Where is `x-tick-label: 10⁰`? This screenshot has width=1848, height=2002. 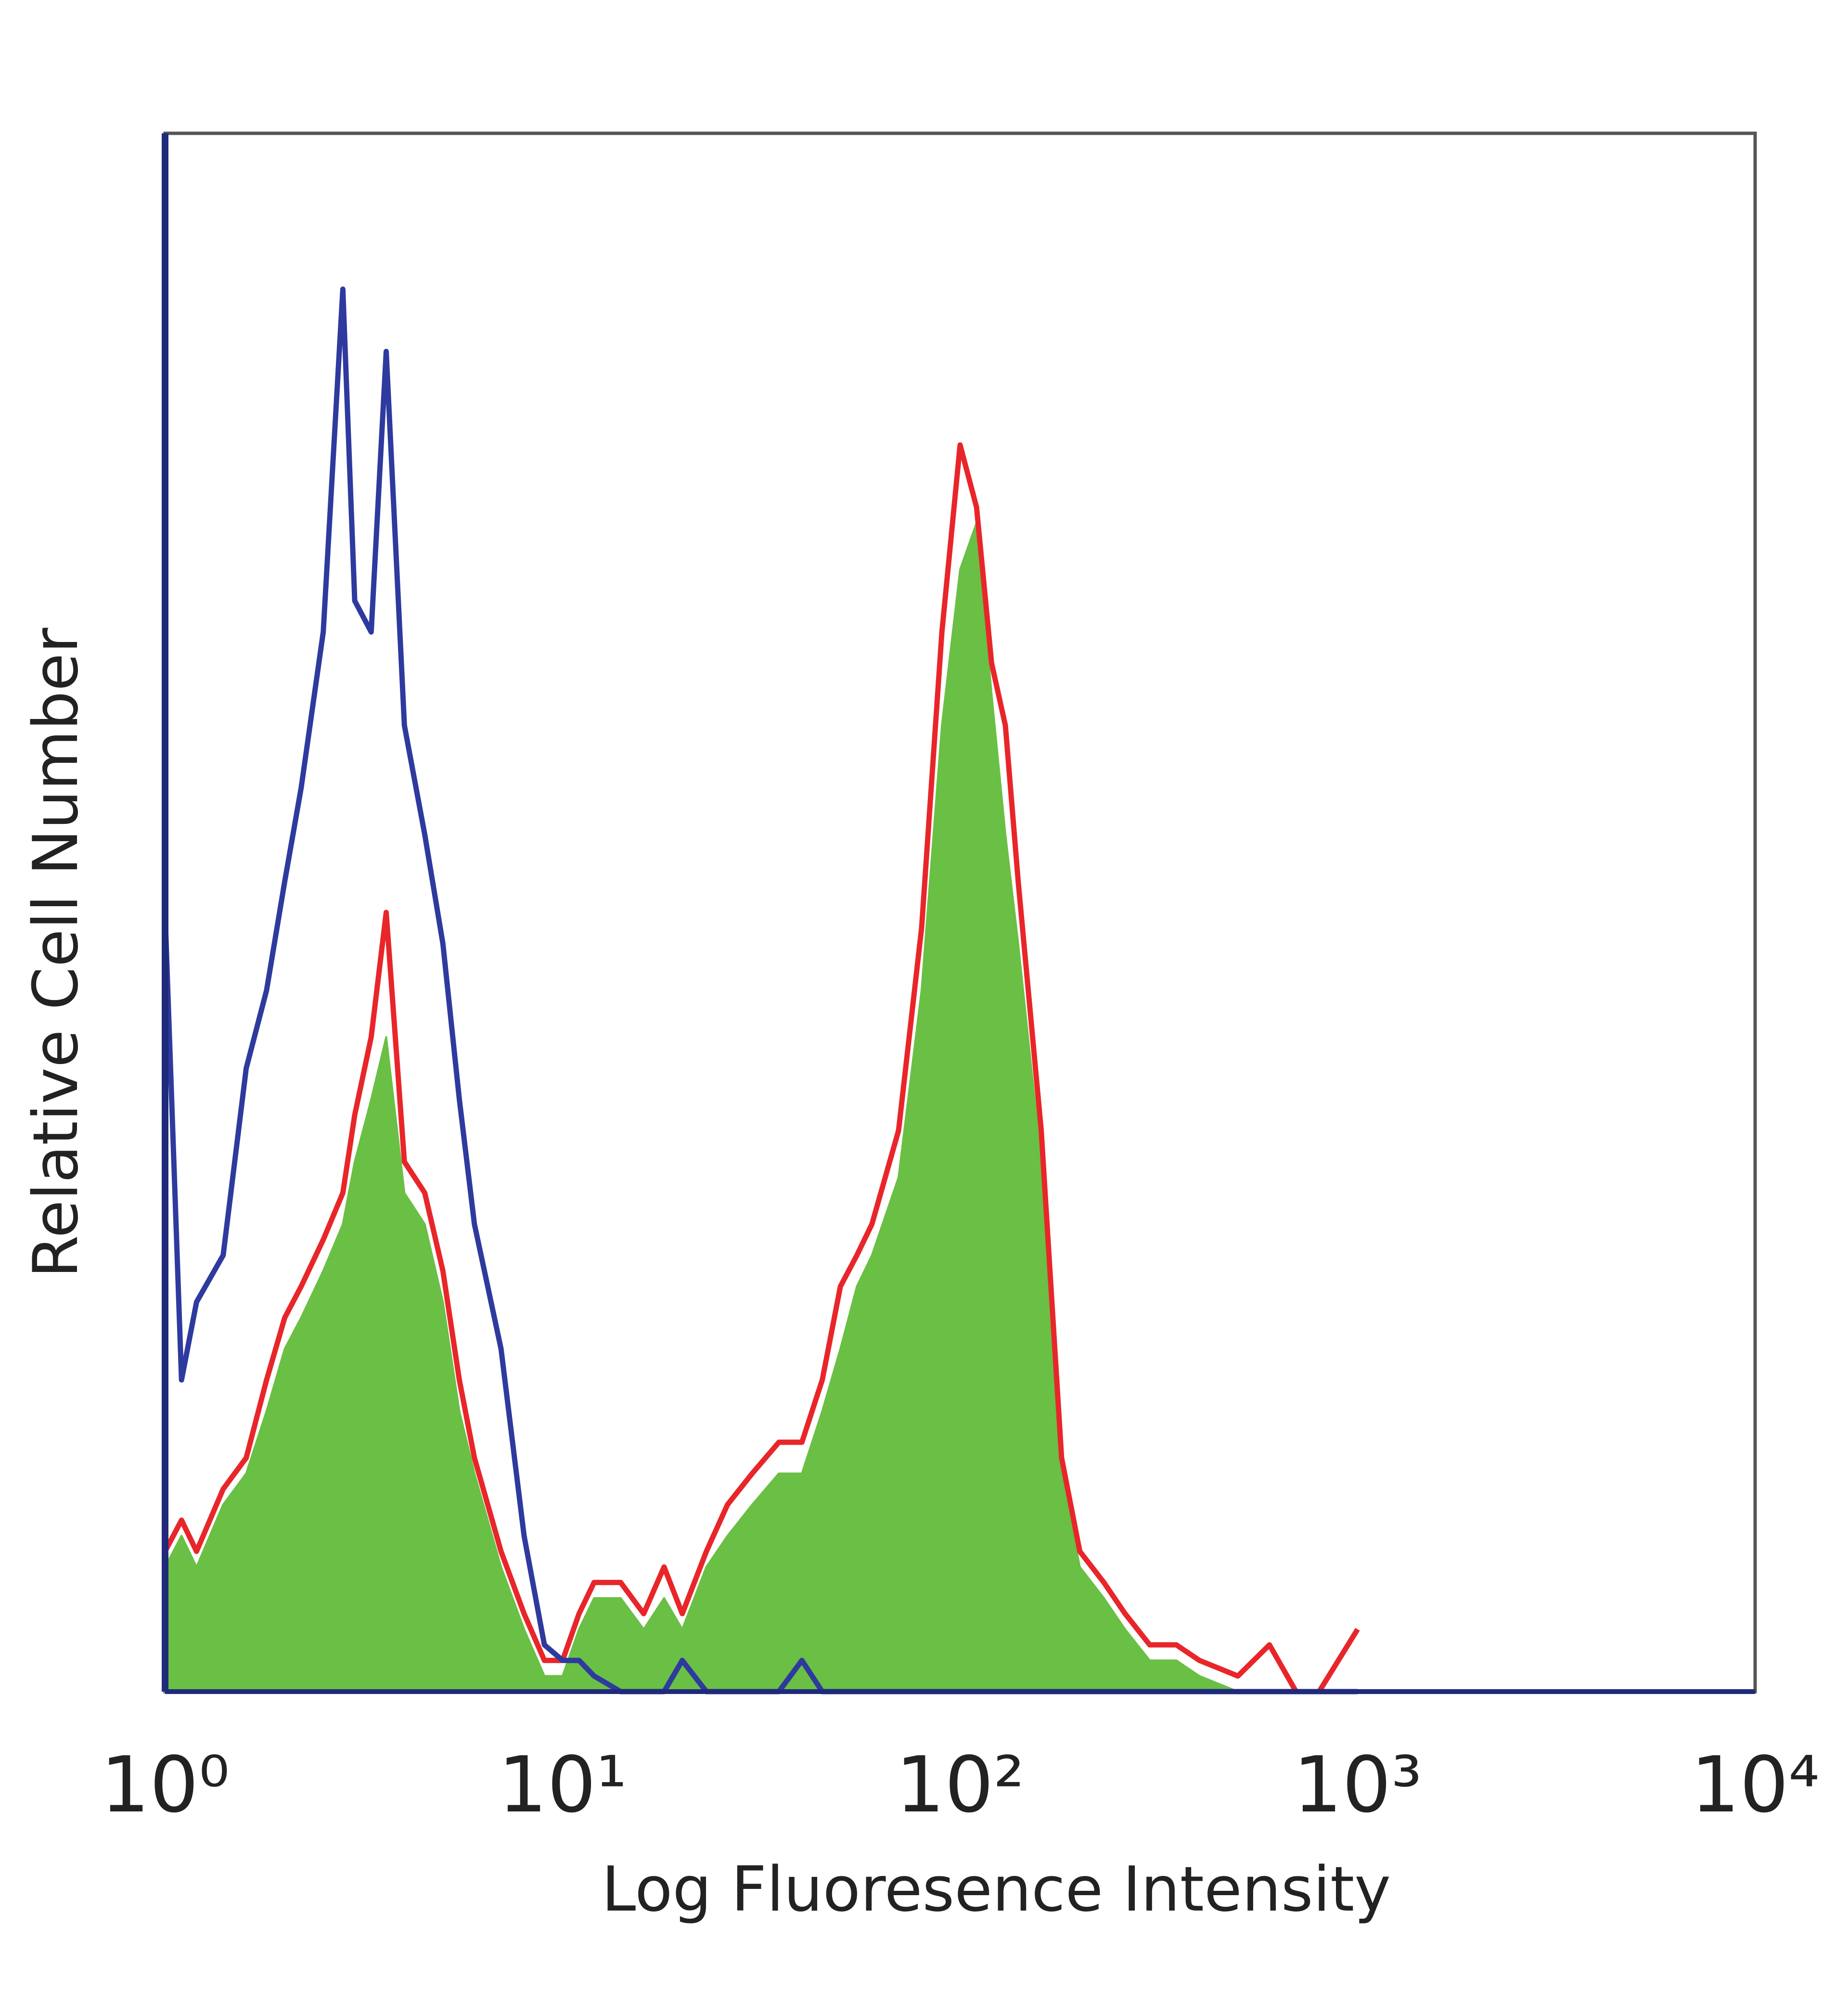 x-tick-label: 10⁰ is located at coordinates (165, 1785).